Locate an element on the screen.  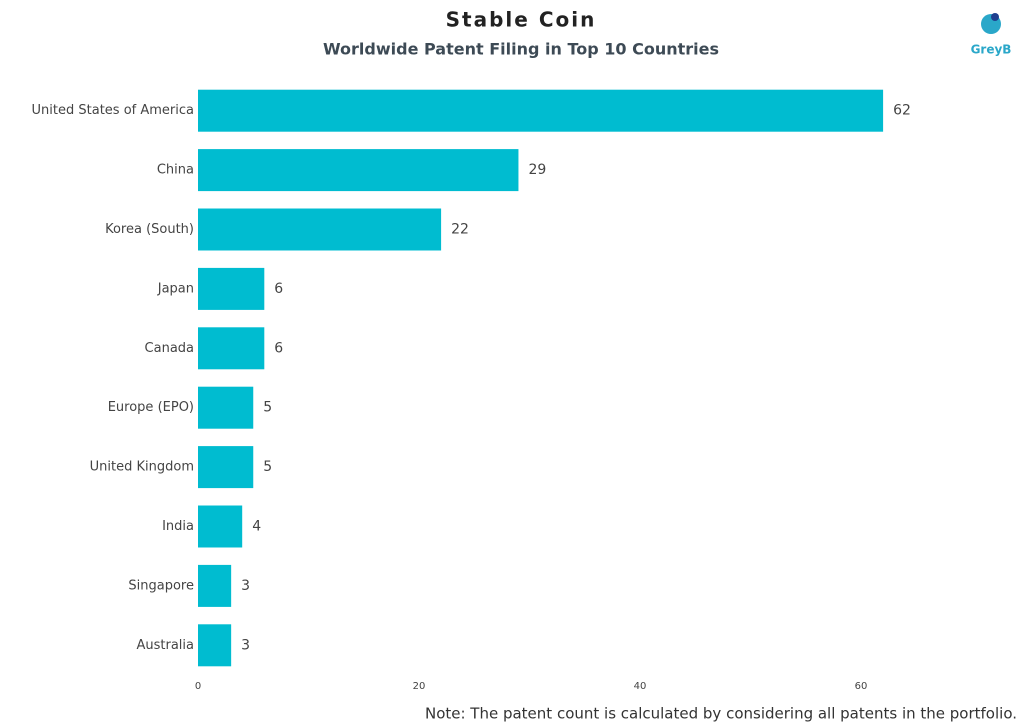
y-tick-label: Canada is located at coordinates (169, 348).